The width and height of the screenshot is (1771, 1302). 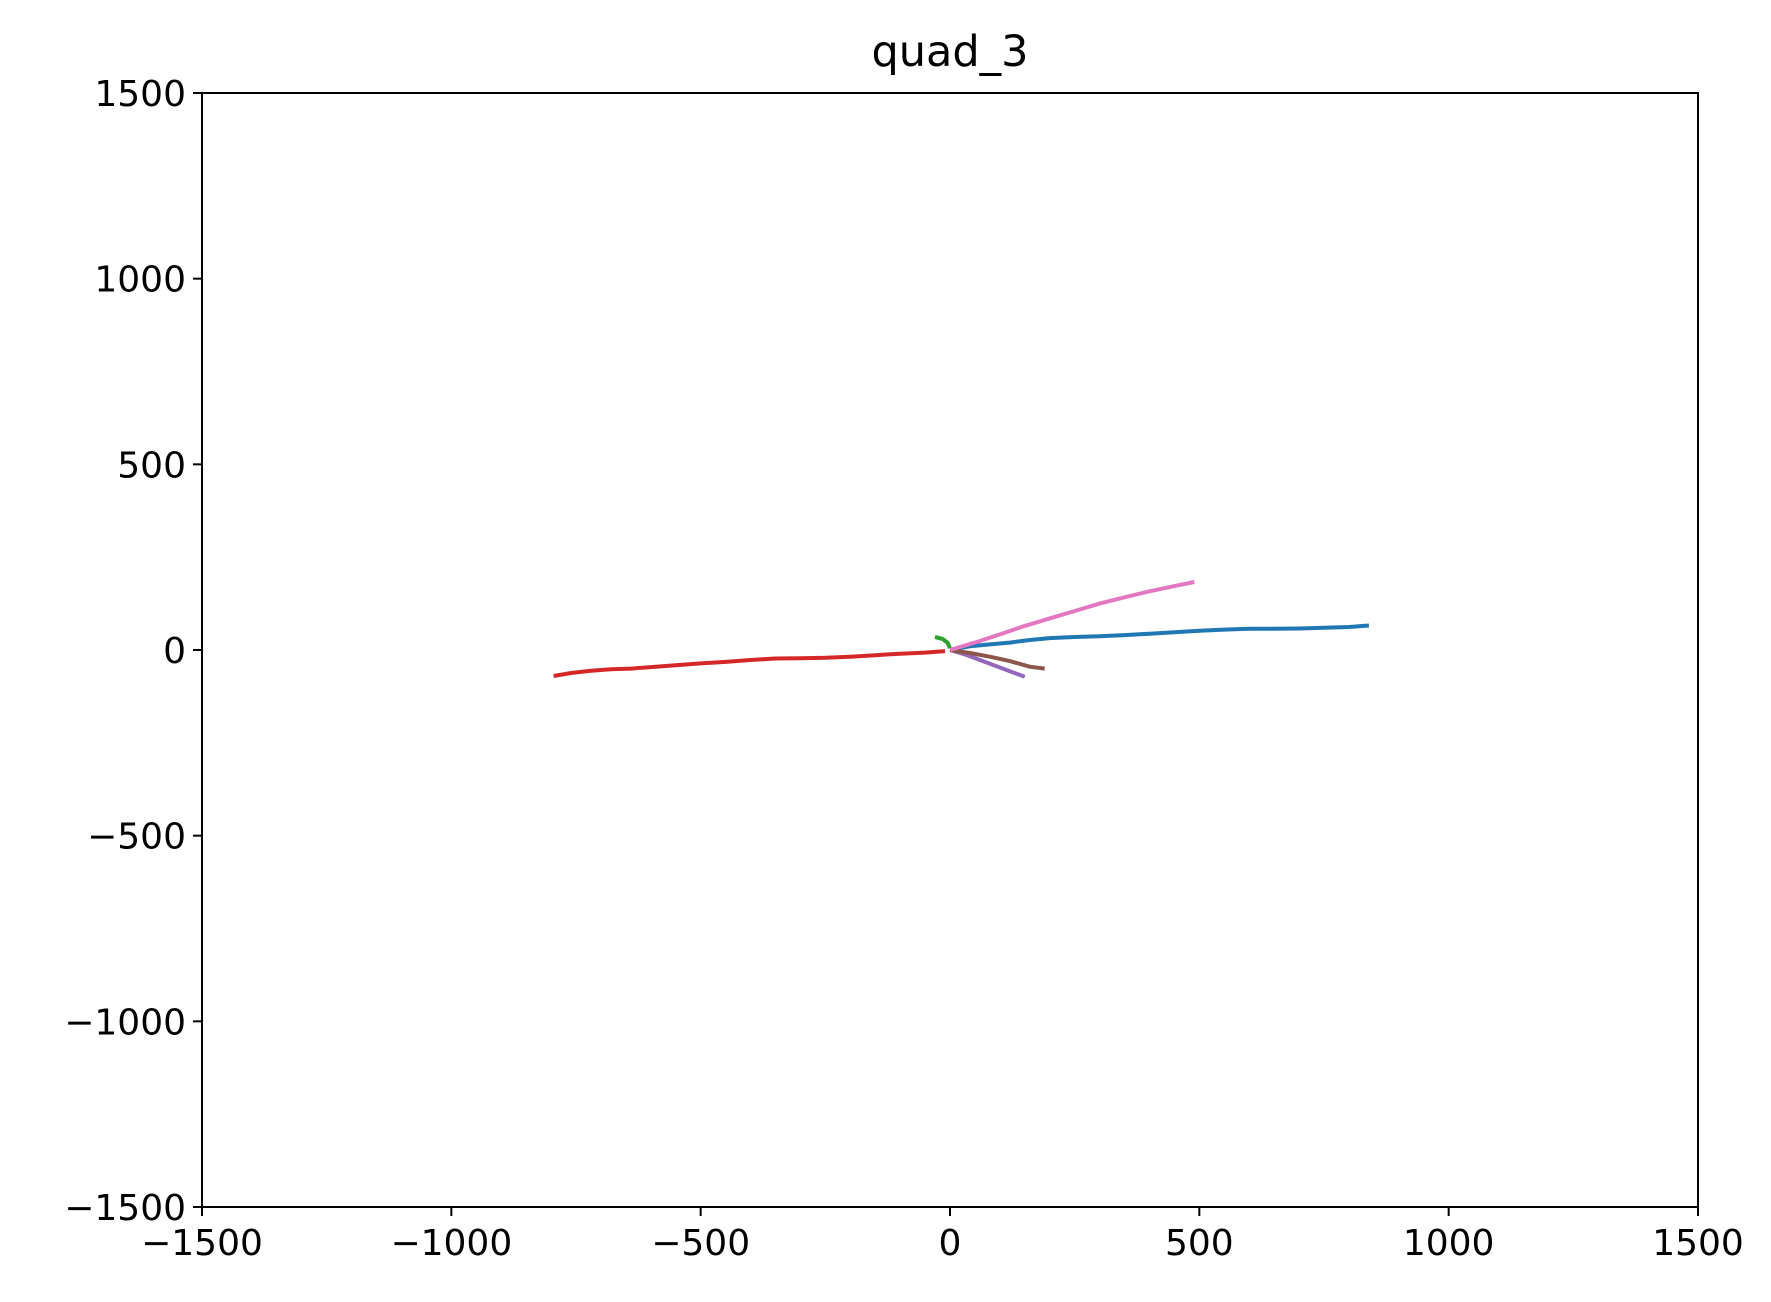 I want to click on y-tick-label: 500, so click(x=151, y=465).